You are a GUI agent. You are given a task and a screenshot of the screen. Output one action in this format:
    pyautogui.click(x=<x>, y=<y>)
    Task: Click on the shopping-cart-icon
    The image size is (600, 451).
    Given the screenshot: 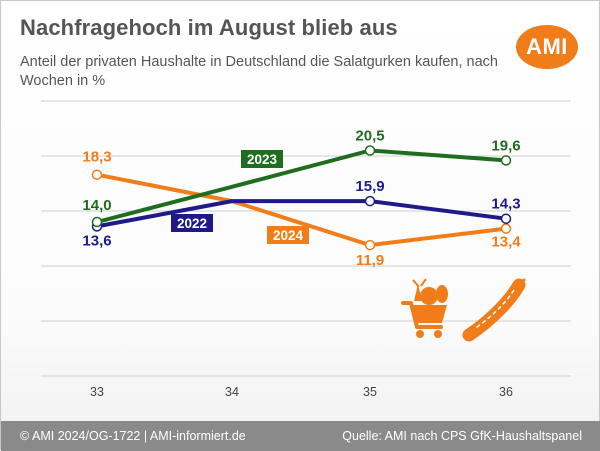 What is the action you would take?
    pyautogui.click(x=424, y=308)
    